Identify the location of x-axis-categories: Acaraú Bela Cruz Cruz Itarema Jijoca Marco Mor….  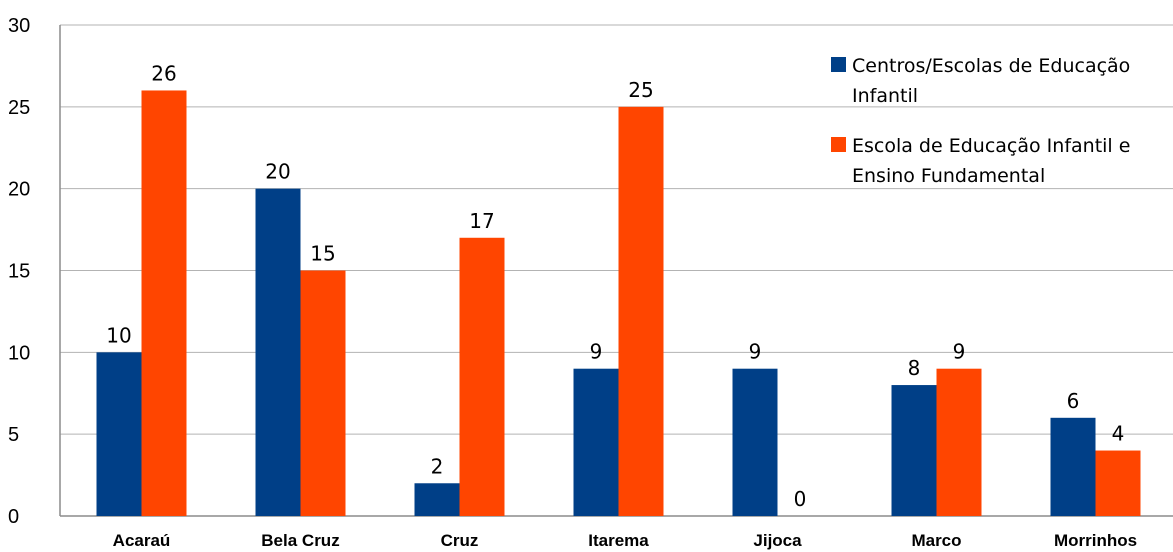
(625, 540).